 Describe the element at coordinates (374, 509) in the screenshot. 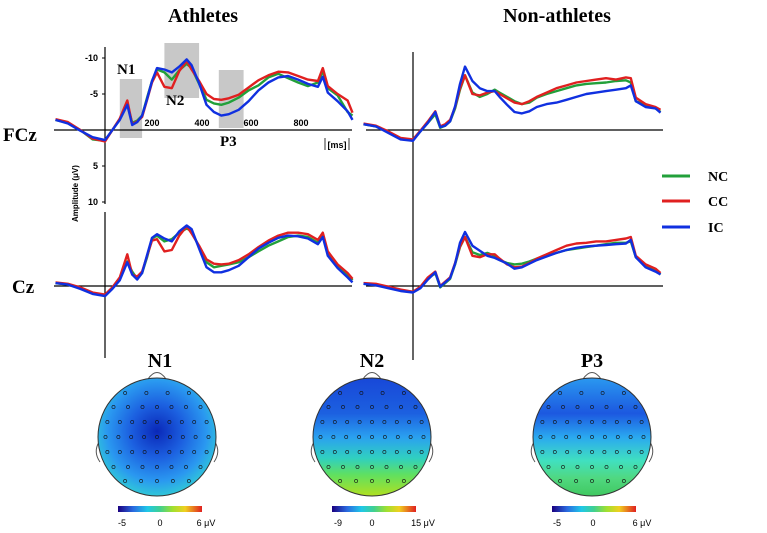

I see `colorbar-n2` at that location.